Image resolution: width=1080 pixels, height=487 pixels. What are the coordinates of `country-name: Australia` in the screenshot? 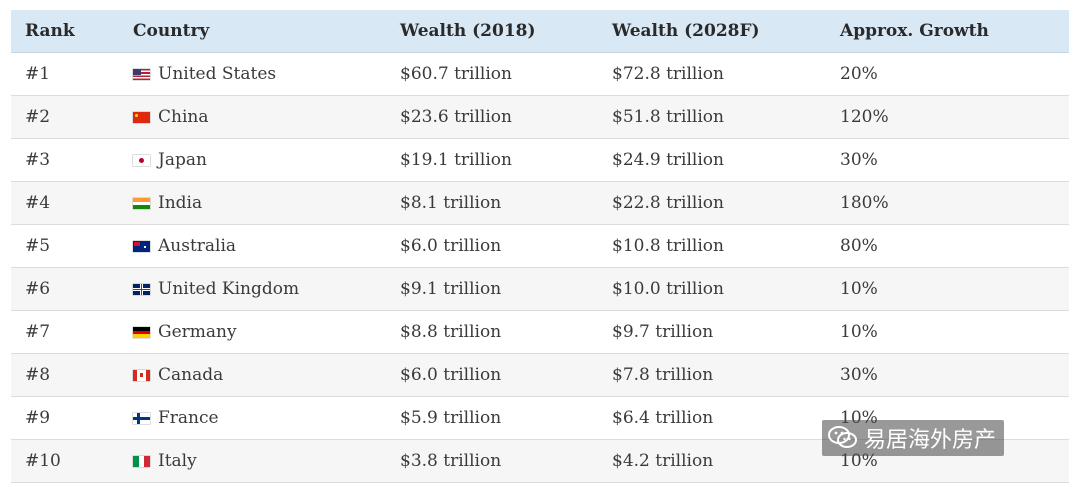 It's located at (197, 246).